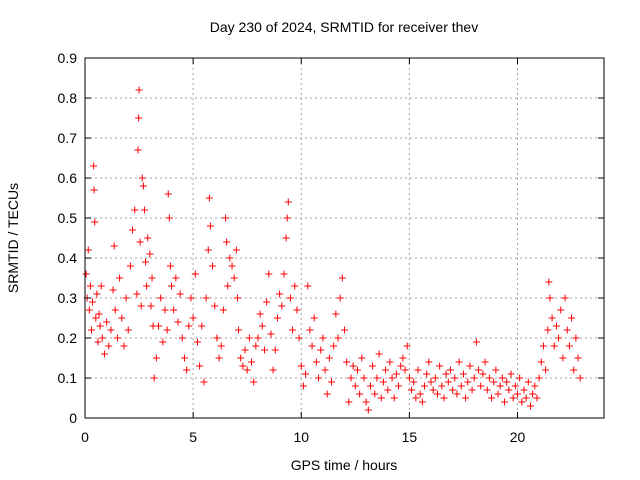 The image size is (640, 480). What do you see at coordinates (13, 238) in the screenshot?
I see `y-axis-label: SRMTID / TECUs` at bounding box center [13, 238].